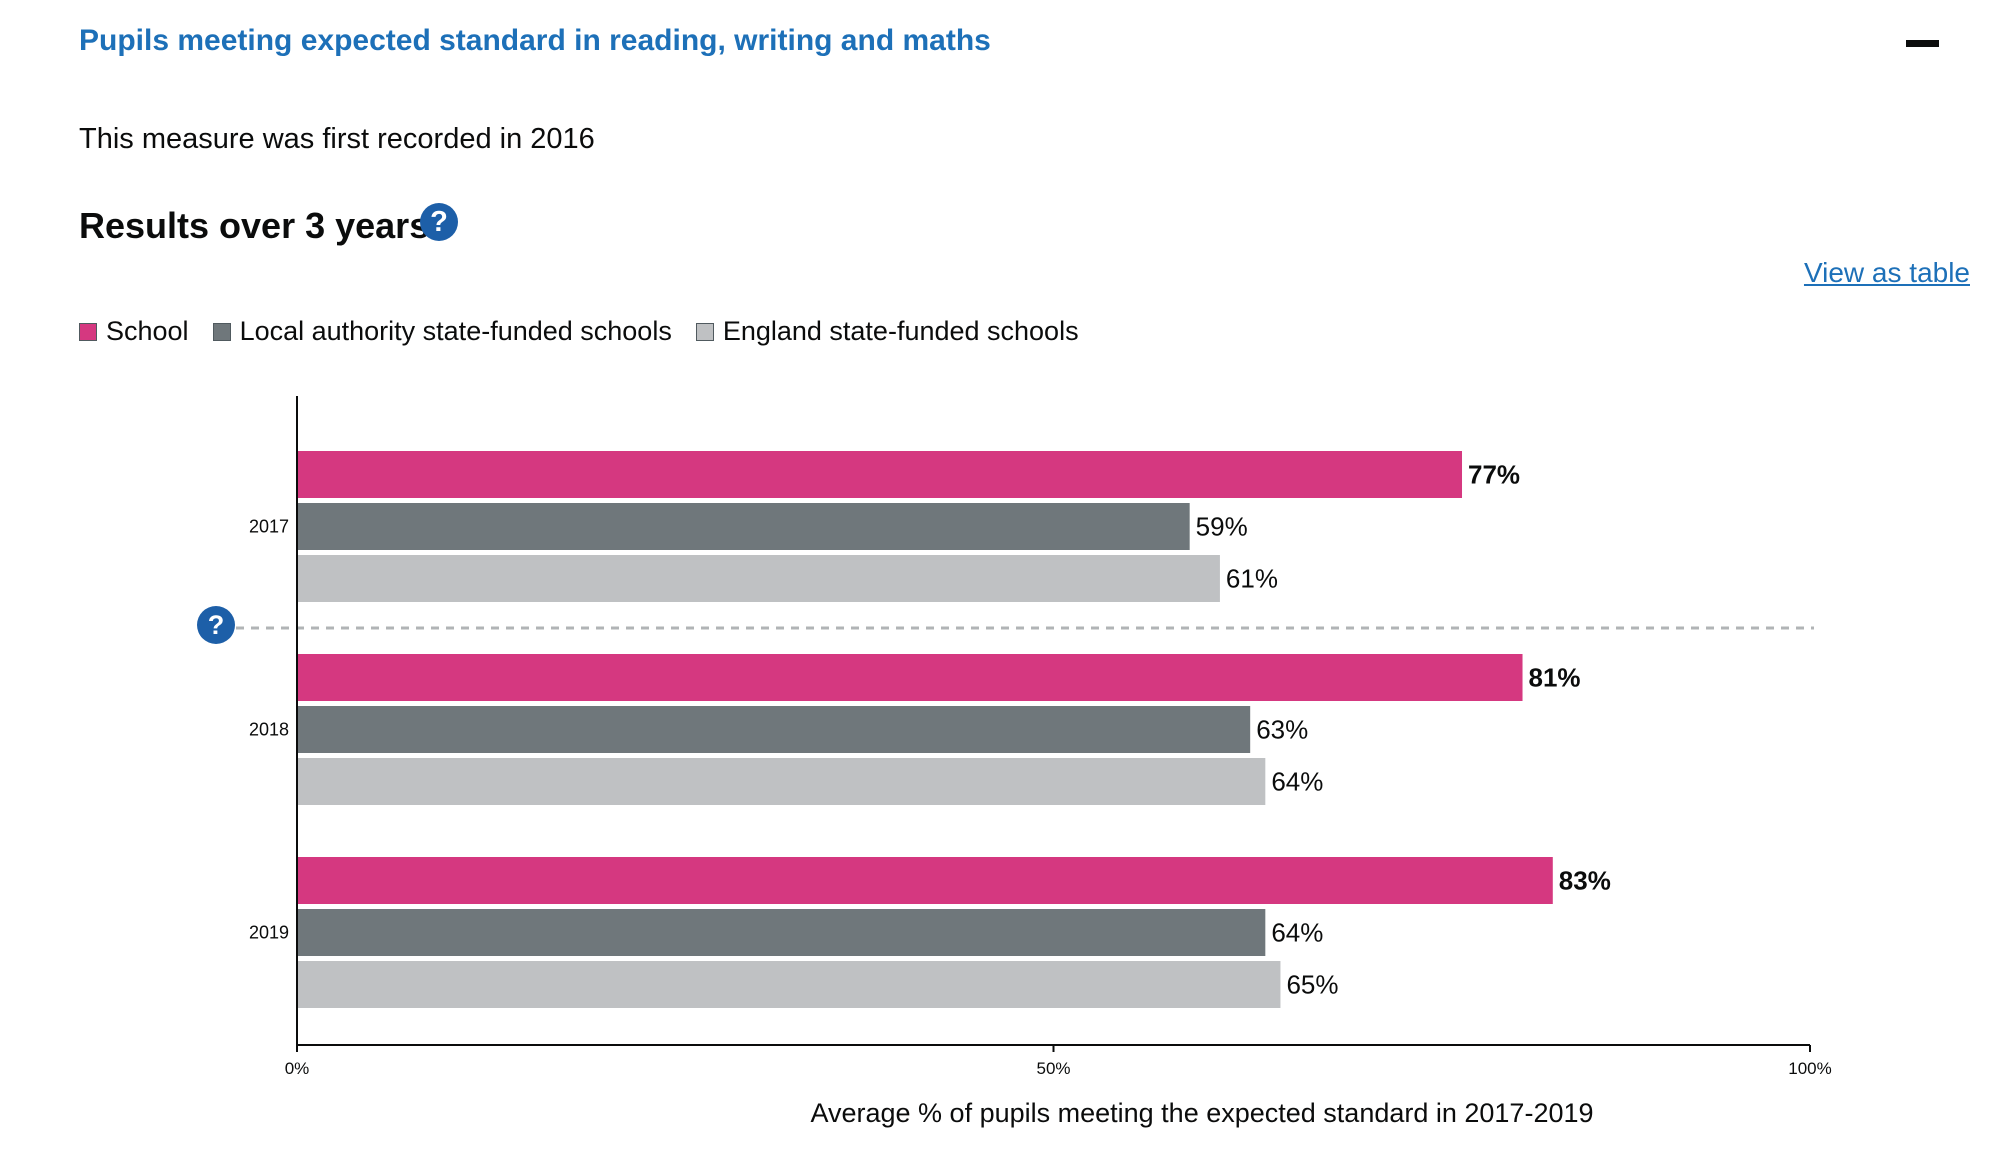 Image resolution: width=2000 pixels, height=1151 pixels. Describe the element at coordinates (147, 331) in the screenshot. I see `legend-label-school: School` at that location.